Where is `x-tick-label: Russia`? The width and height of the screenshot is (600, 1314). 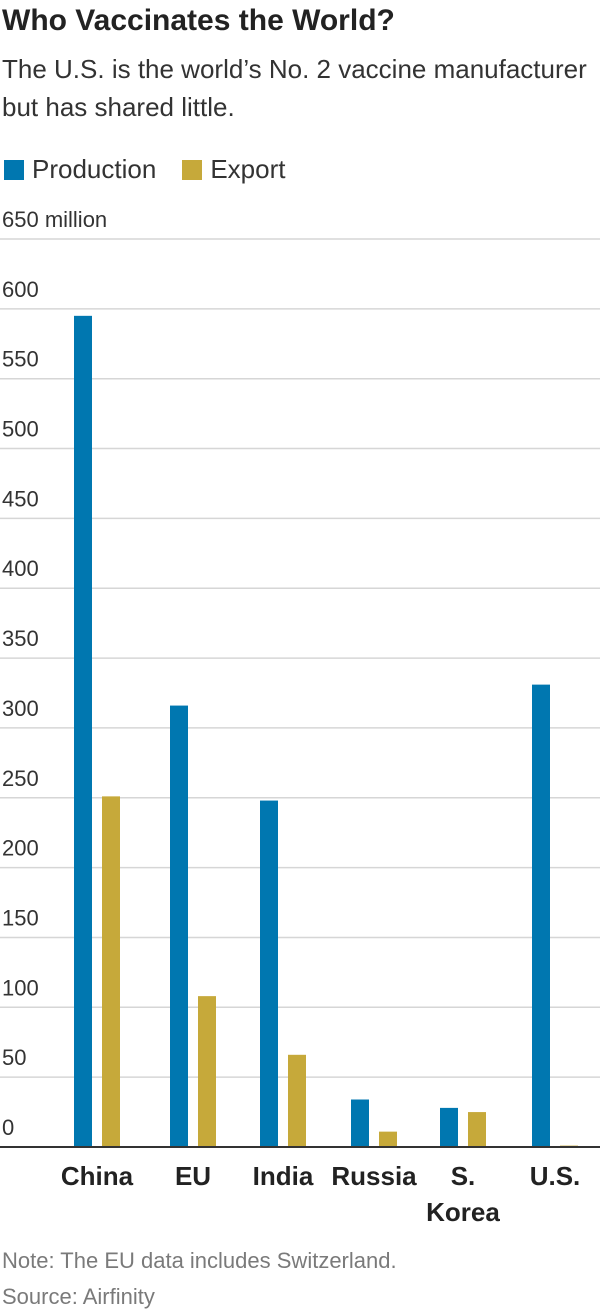
x-tick-label: Russia is located at coordinates (374, 1176).